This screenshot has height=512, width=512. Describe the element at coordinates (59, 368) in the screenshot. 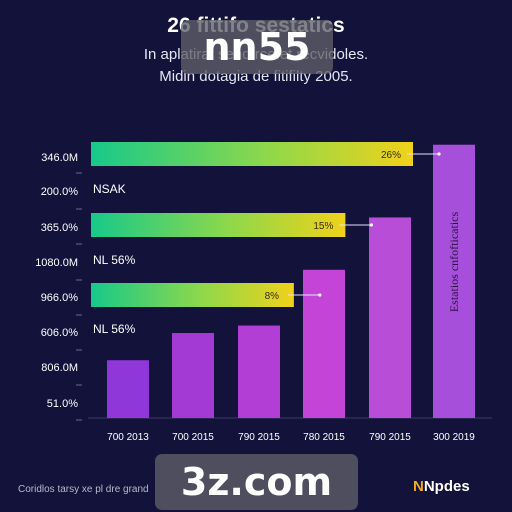

I see `y-tick-label: 806.0M` at that location.